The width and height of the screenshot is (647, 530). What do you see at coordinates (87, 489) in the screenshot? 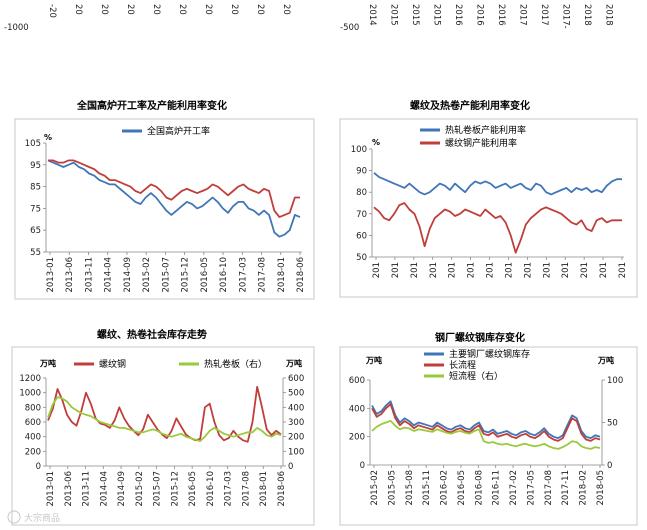
I see `x-tick-label: 2013-11` at bounding box center [87, 489].